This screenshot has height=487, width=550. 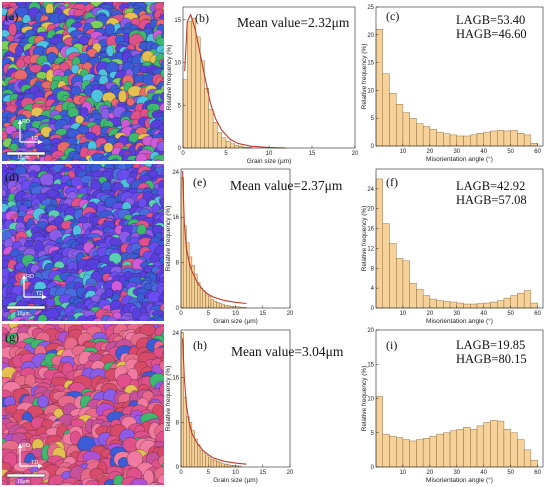 I want to click on fit-curve, so click(x=214, y=401).